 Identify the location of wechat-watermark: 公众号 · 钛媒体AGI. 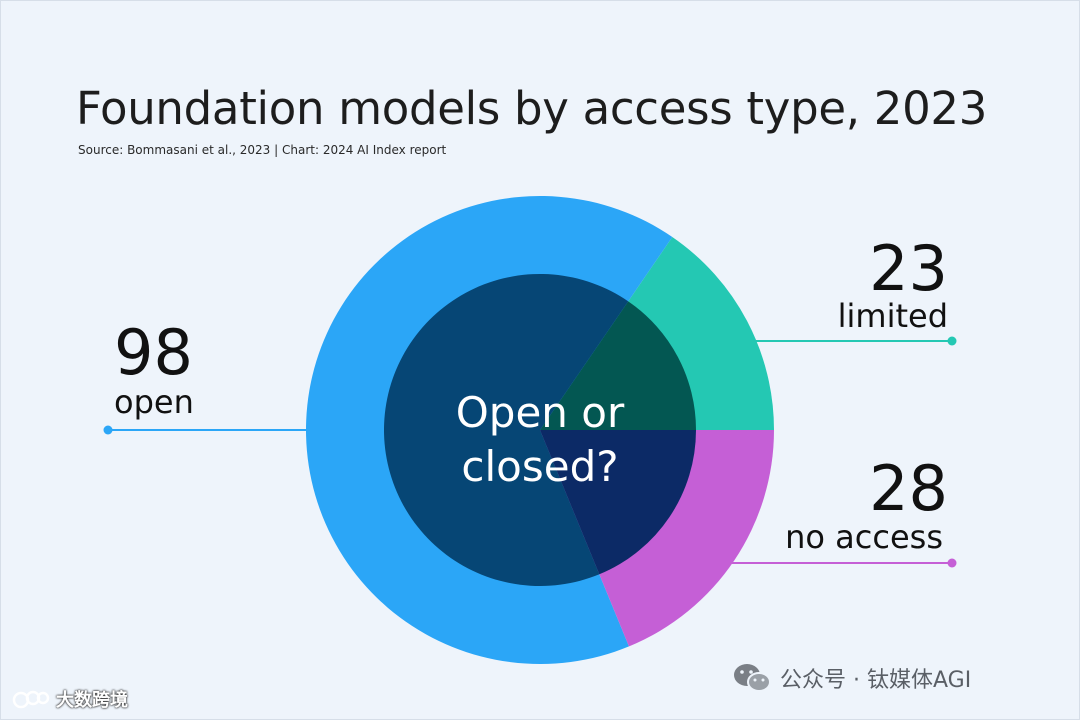
(851, 678).